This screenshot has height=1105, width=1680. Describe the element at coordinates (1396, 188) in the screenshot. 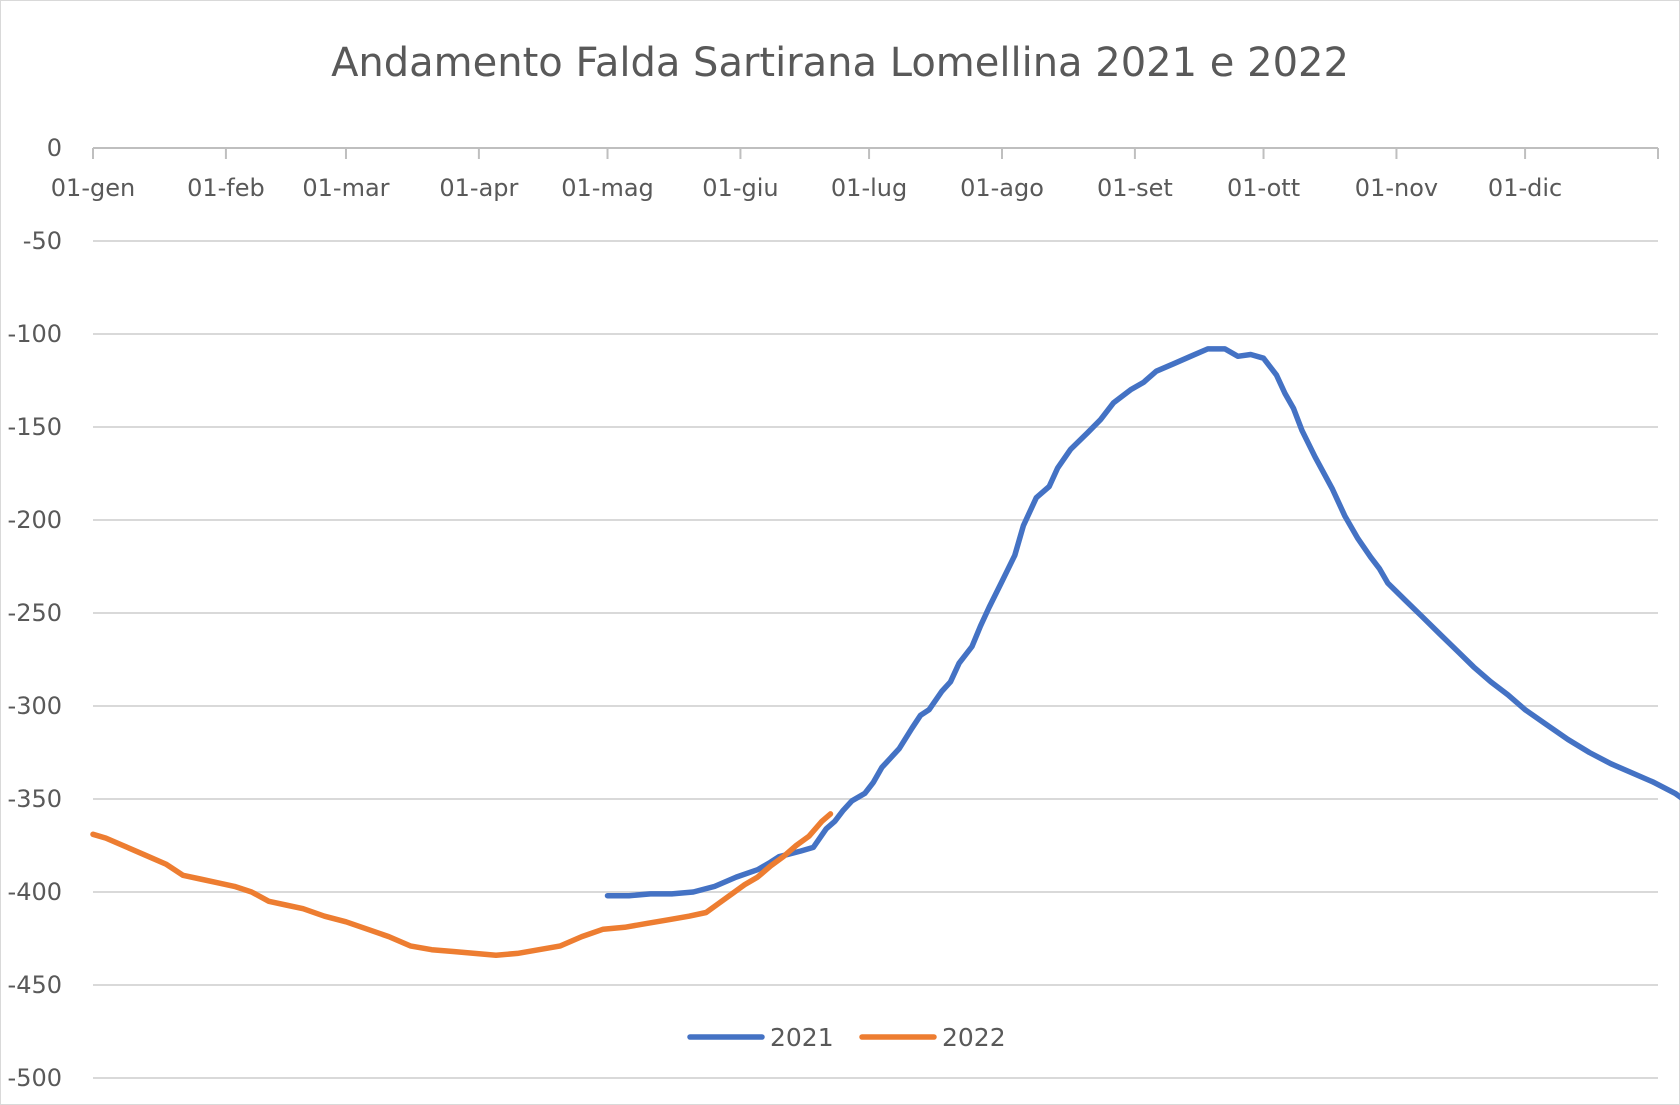

I see `x-tick-label: 01-nov` at that location.